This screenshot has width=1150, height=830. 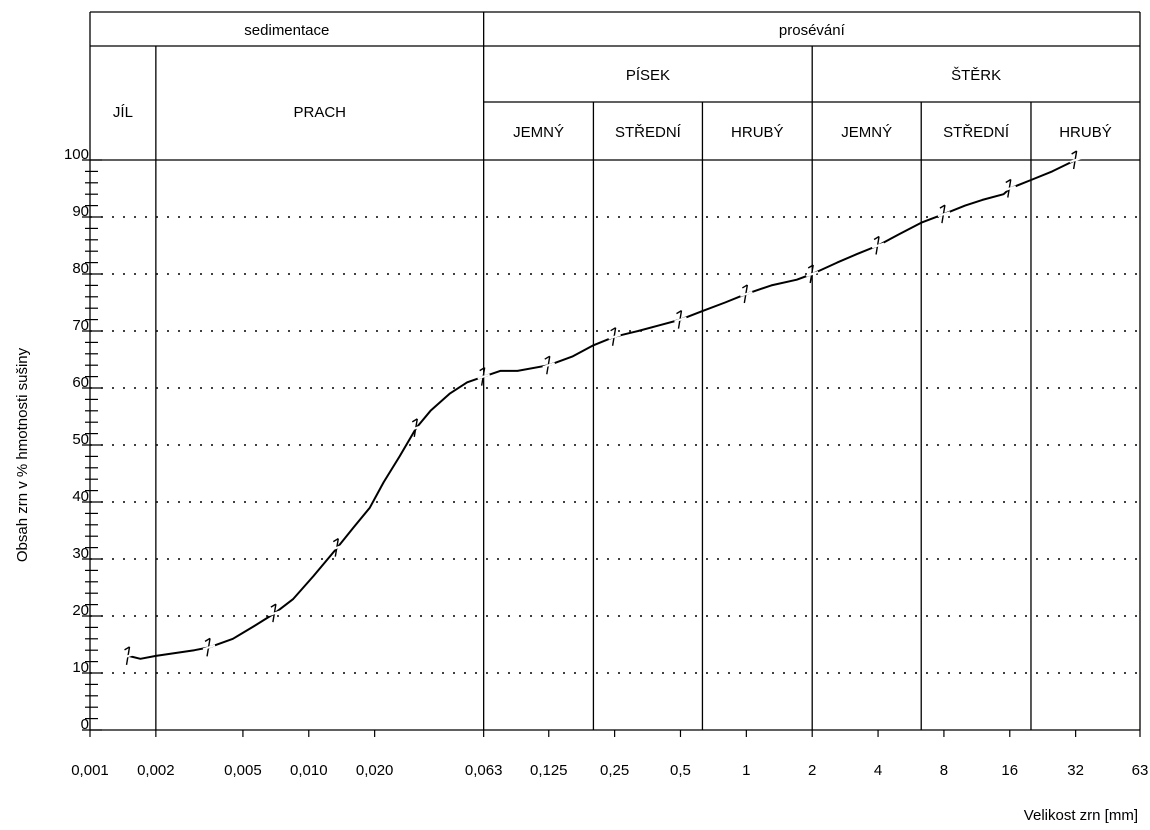 I want to click on x-tick-label: 0,005, so click(x=243, y=770).